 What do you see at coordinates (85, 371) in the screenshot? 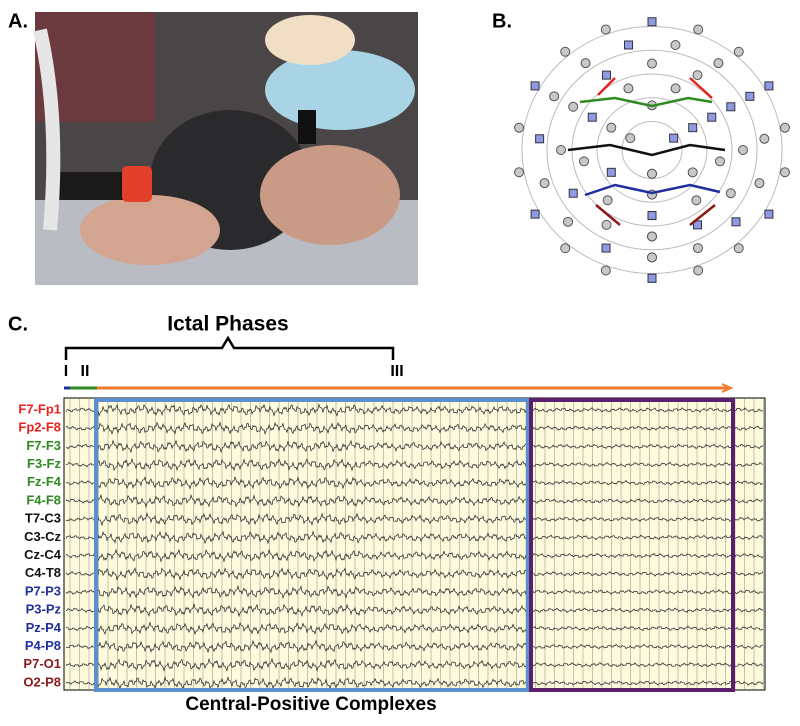
I see `phase-label: II` at bounding box center [85, 371].